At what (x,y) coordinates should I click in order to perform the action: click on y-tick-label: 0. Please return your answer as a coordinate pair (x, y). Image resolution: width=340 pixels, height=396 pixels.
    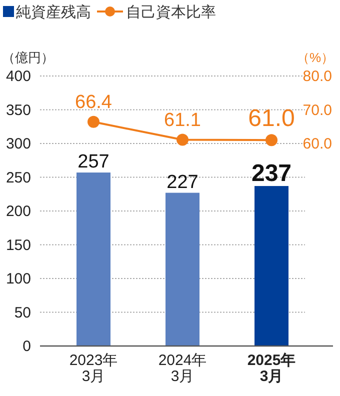
    Looking at the image, I should click on (26, 346).